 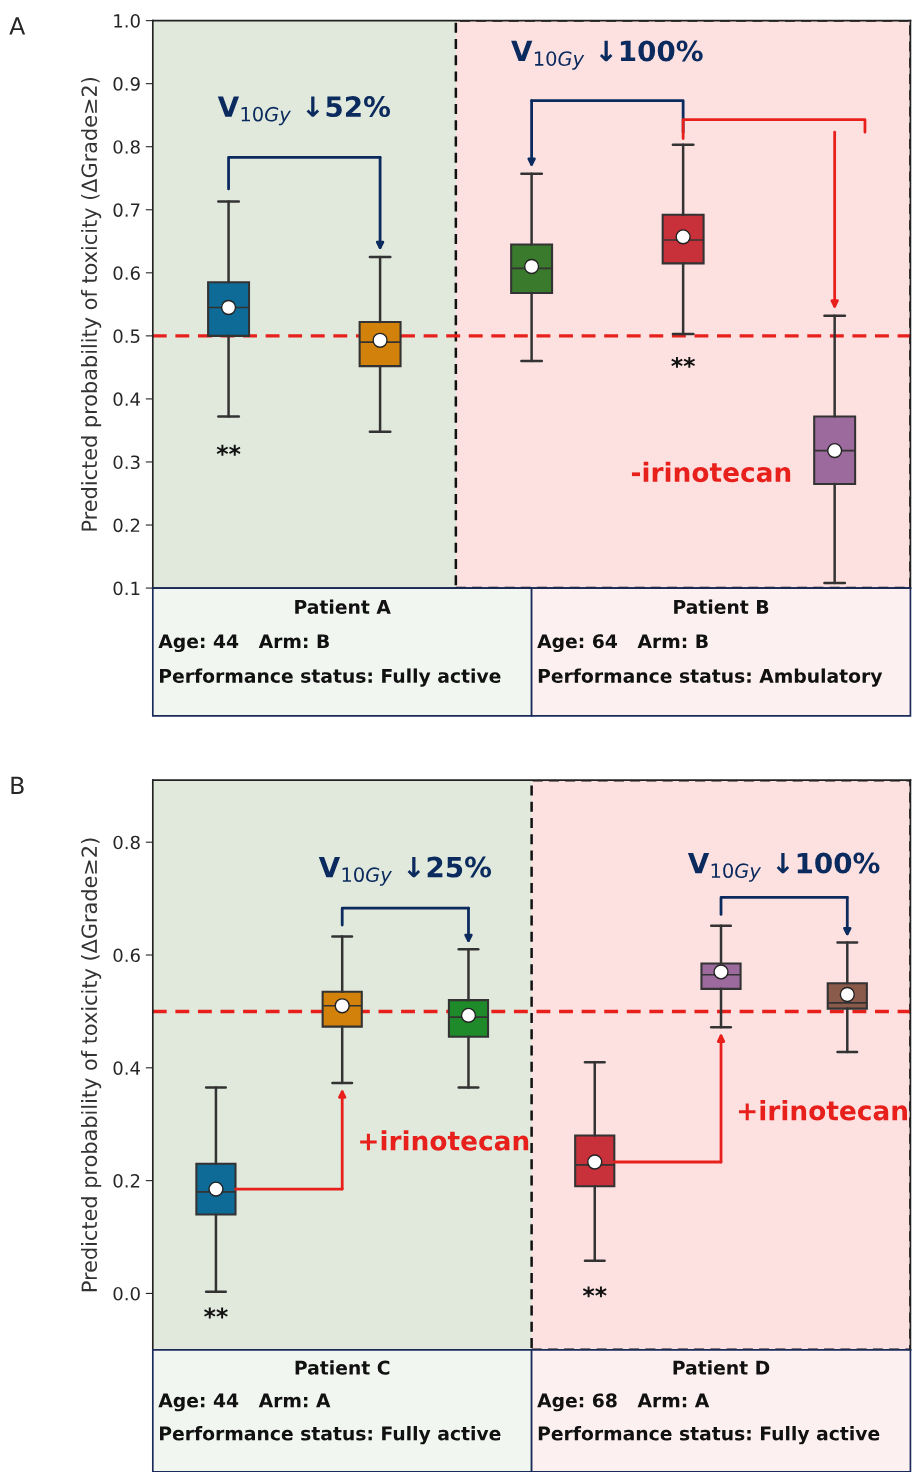 What do you see at coordinates (126, 1293) in the screenshot?
I see `y-tick-label: 0.0` at bounding box center [126, 1293].